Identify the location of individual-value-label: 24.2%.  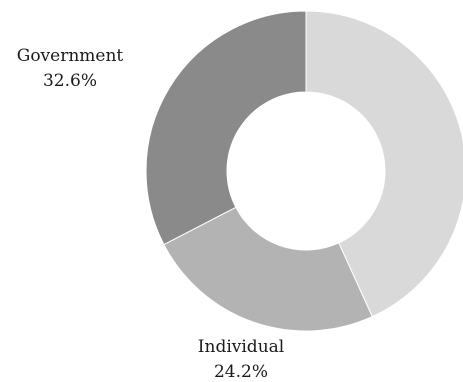
(241, 372).